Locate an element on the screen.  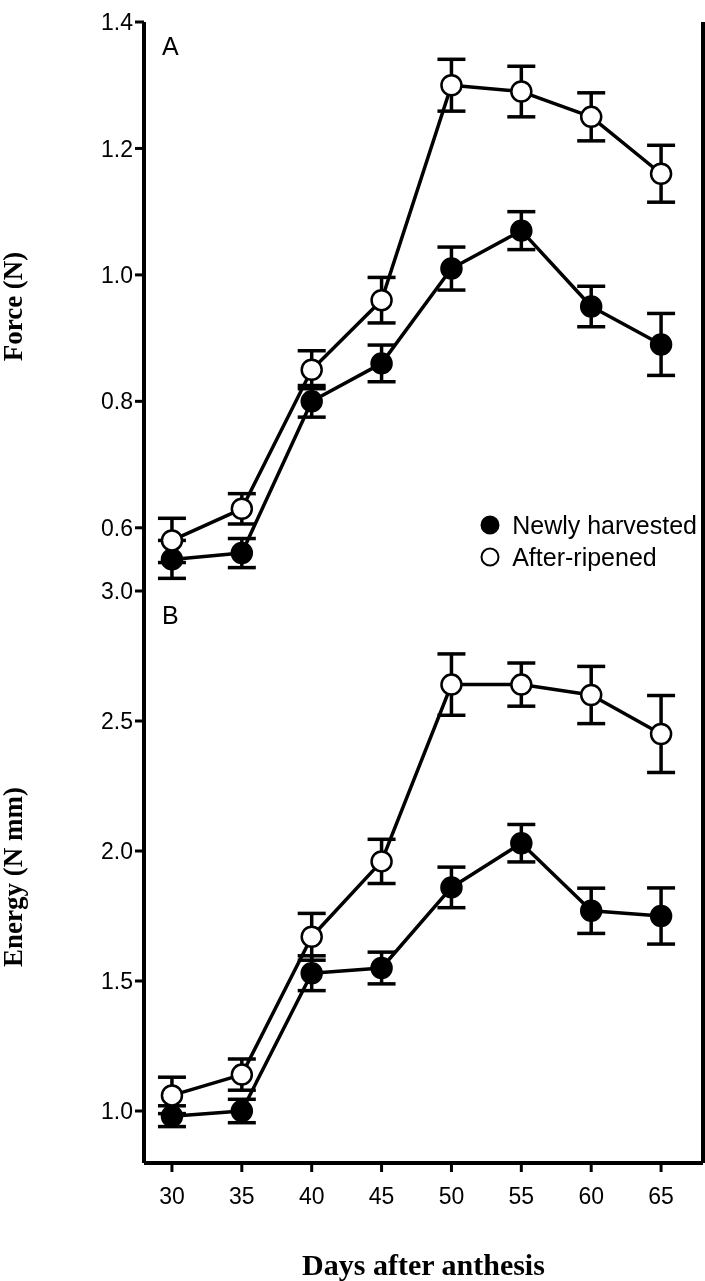
y-tick-label: 1.4 is located at coordinates (117, 22).